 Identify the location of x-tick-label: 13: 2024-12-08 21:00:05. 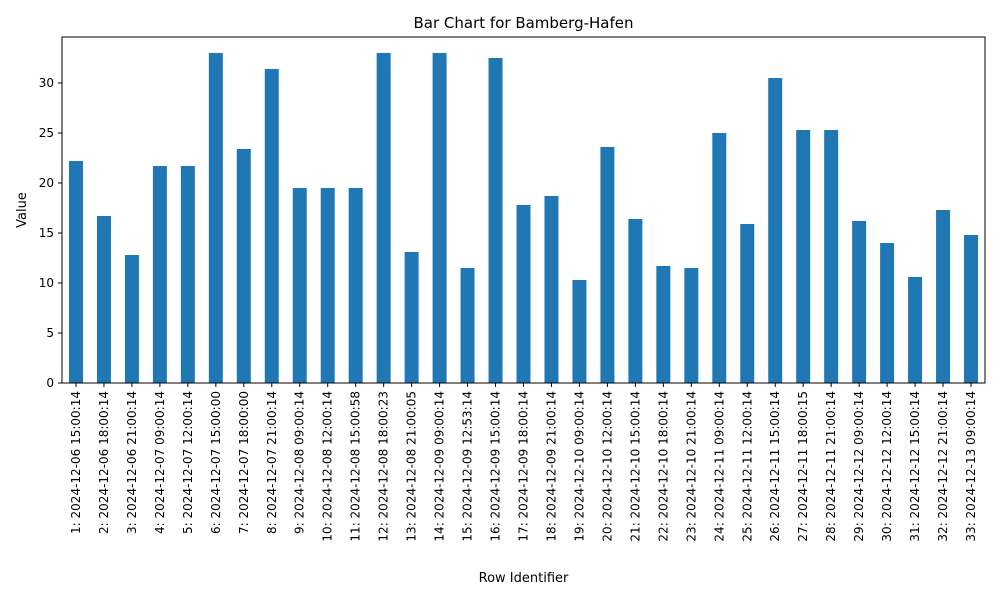
(412, 466).